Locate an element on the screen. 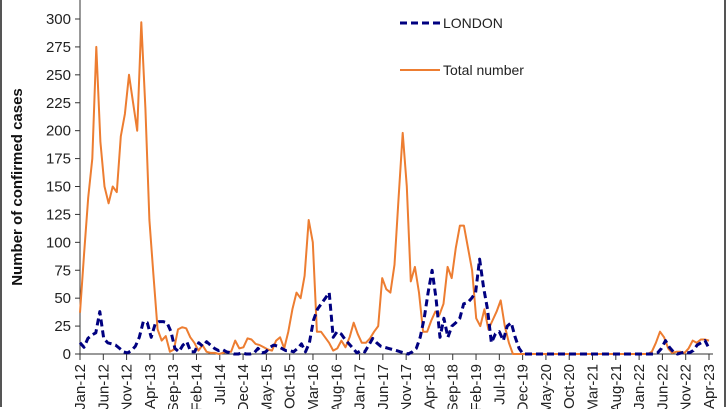 Image resolution: width=728 pixels, height=409 pixels. x-tick-label: Apr-13 is located at coordinates (150, 386).